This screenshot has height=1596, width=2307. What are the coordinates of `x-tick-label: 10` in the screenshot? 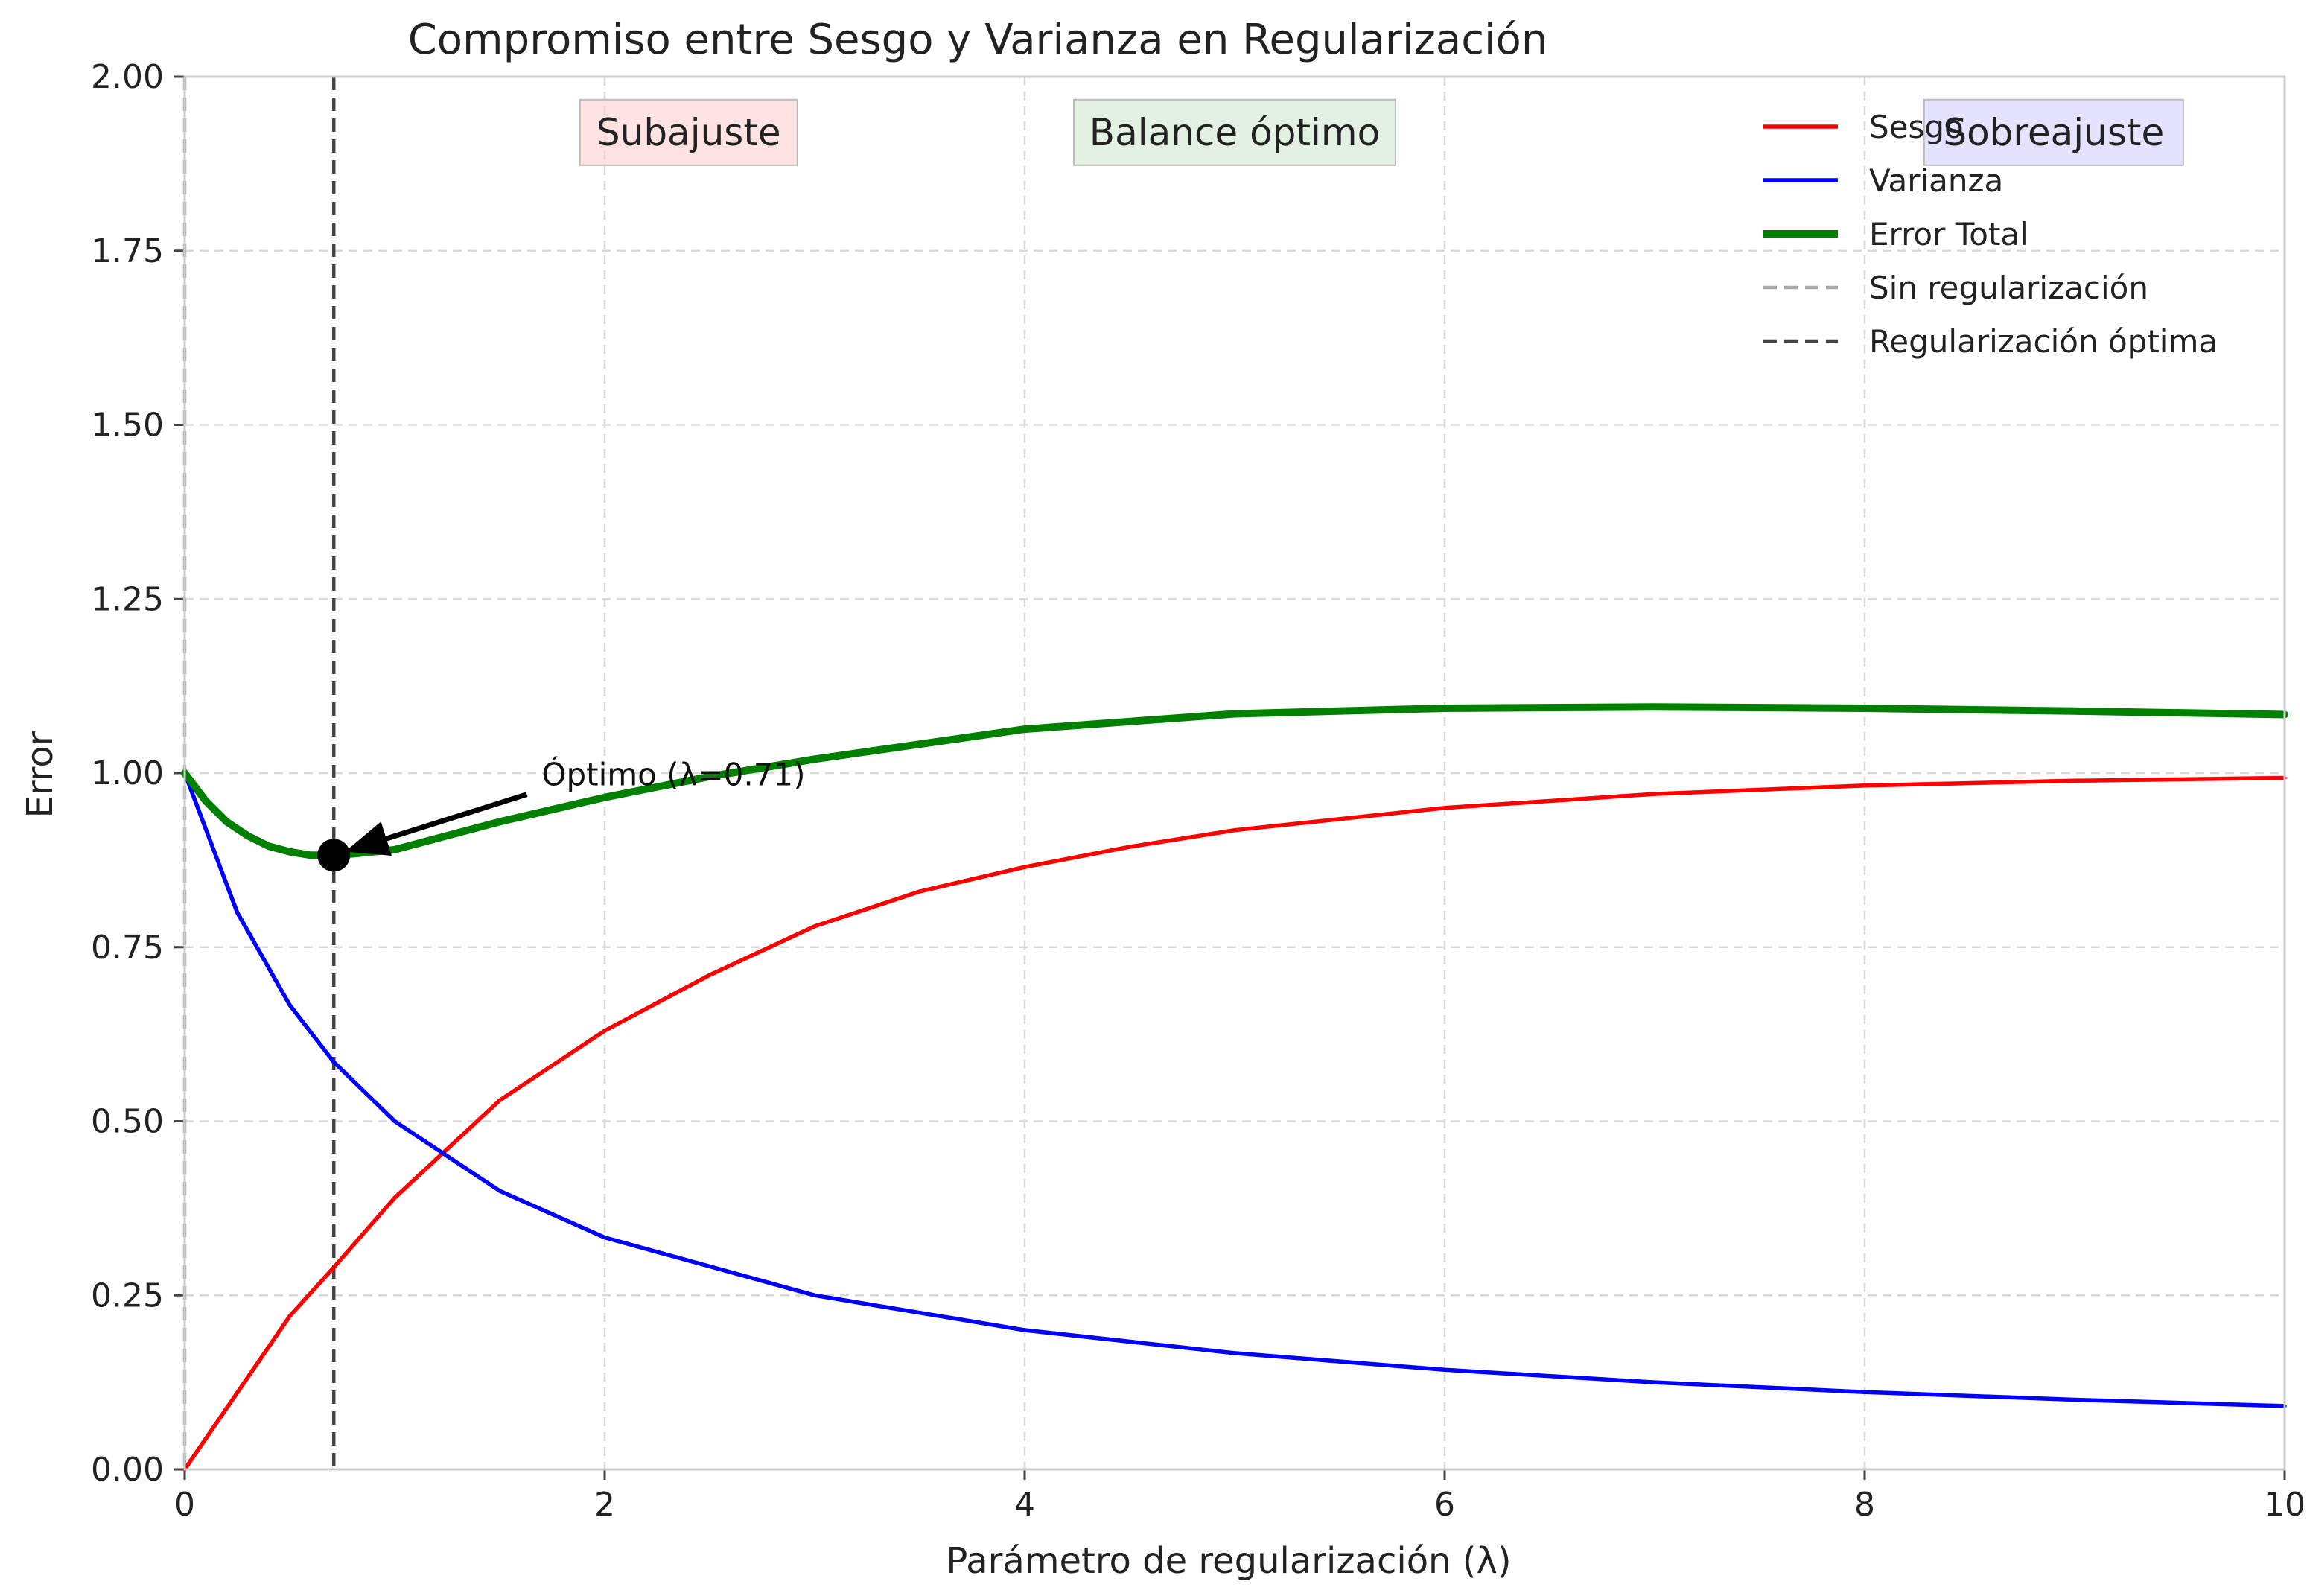 It's located at (2285, 1505).